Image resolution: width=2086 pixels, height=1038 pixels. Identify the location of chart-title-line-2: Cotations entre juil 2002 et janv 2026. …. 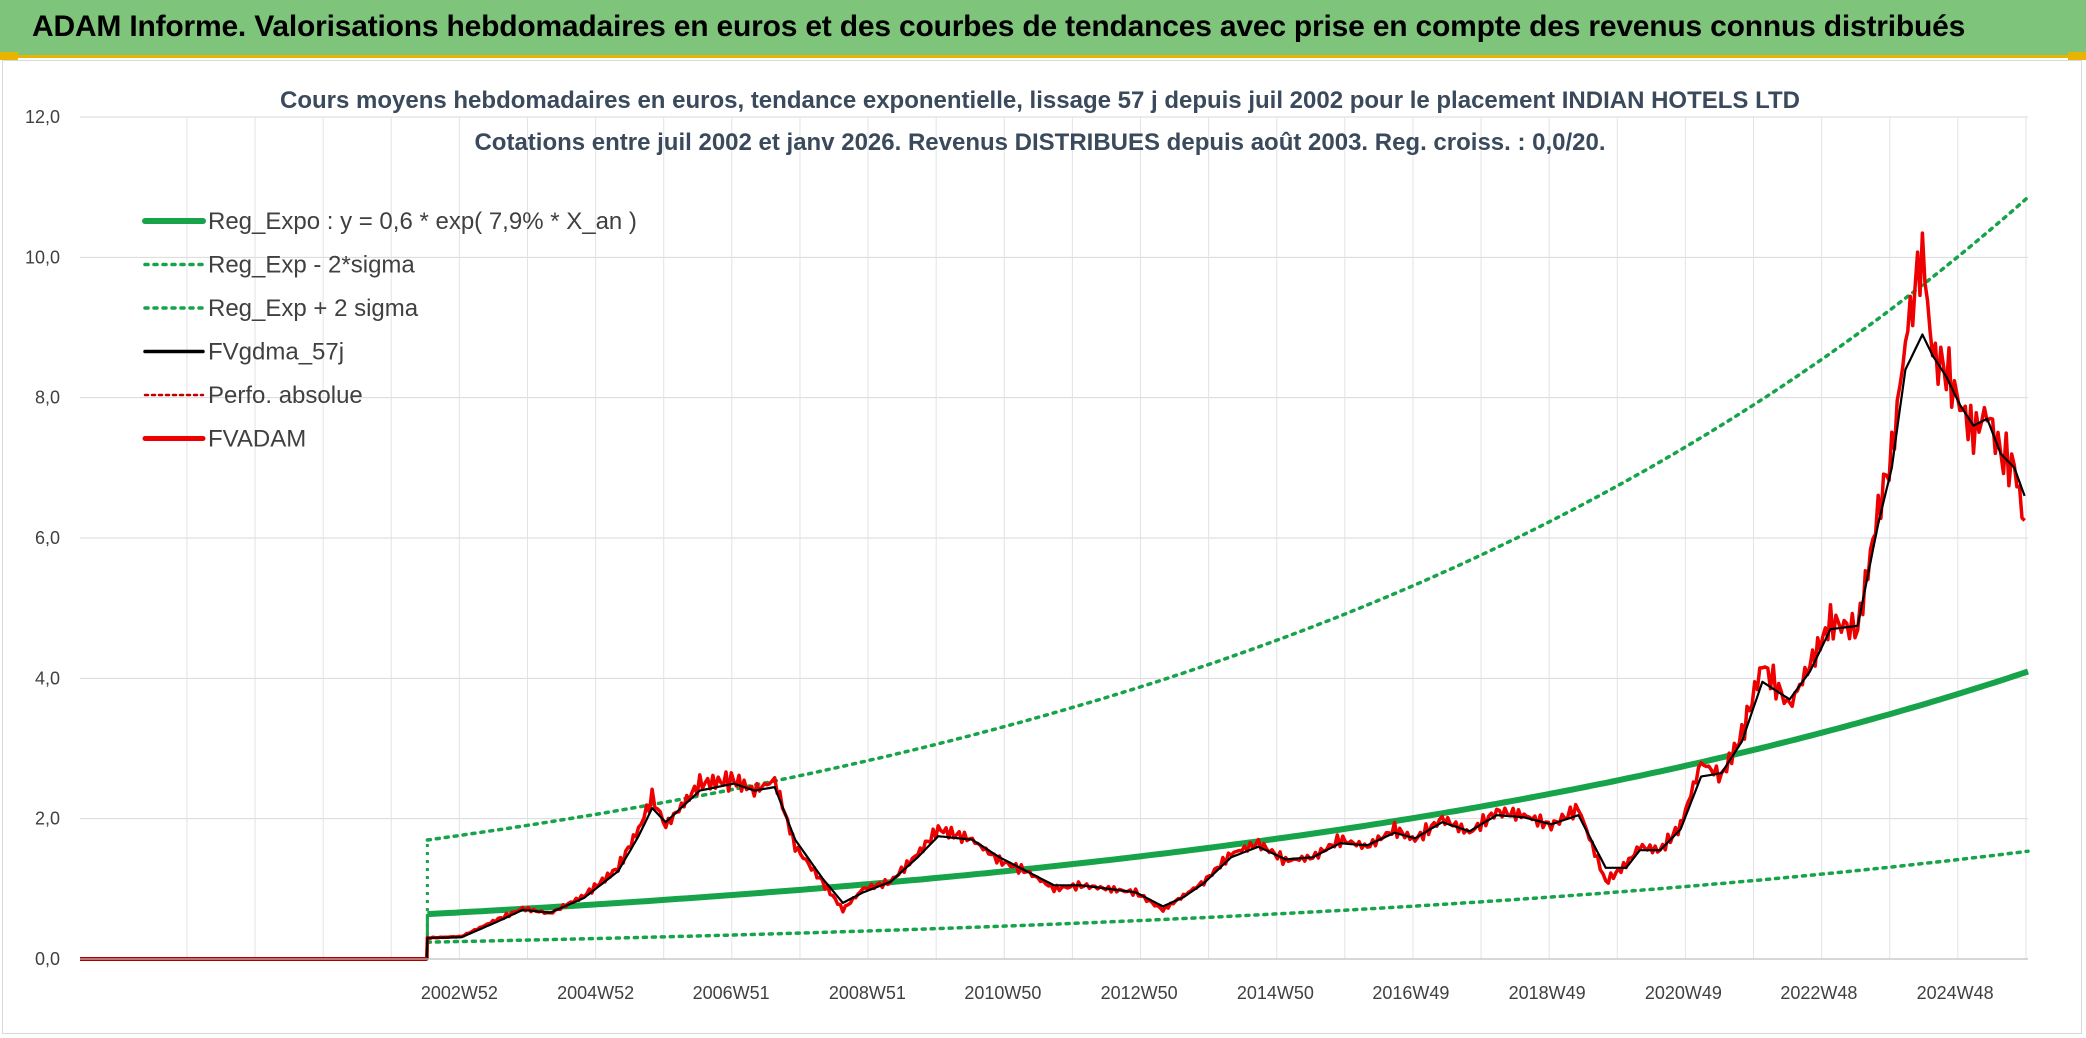
(1039, 142).